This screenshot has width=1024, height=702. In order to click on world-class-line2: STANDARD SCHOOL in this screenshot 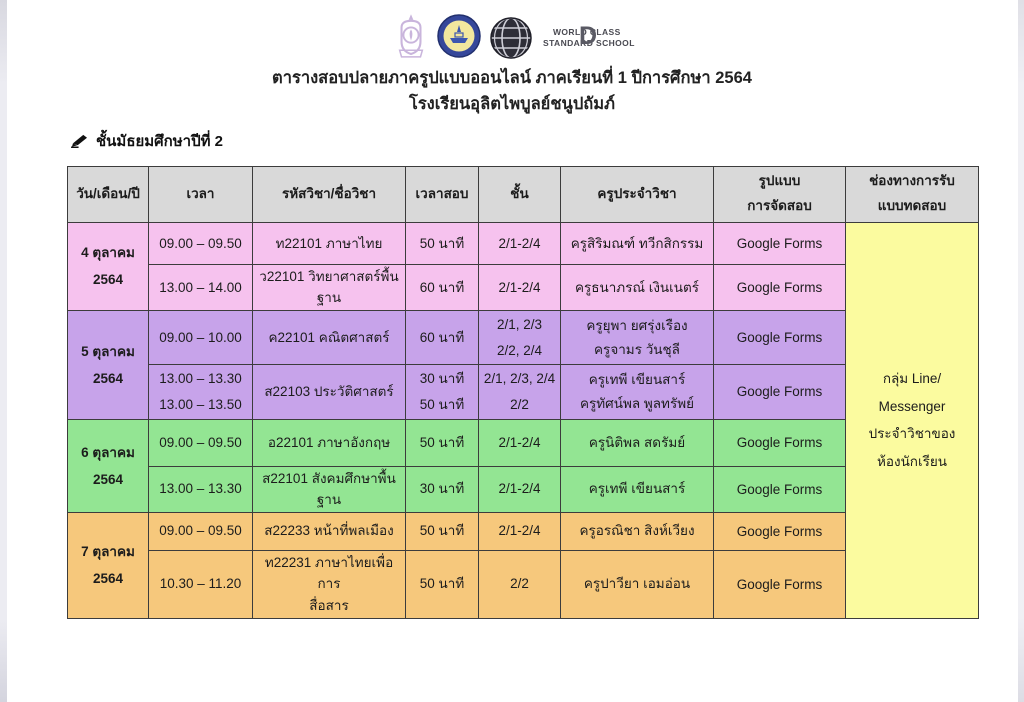, I will do `click(589, 43)`.